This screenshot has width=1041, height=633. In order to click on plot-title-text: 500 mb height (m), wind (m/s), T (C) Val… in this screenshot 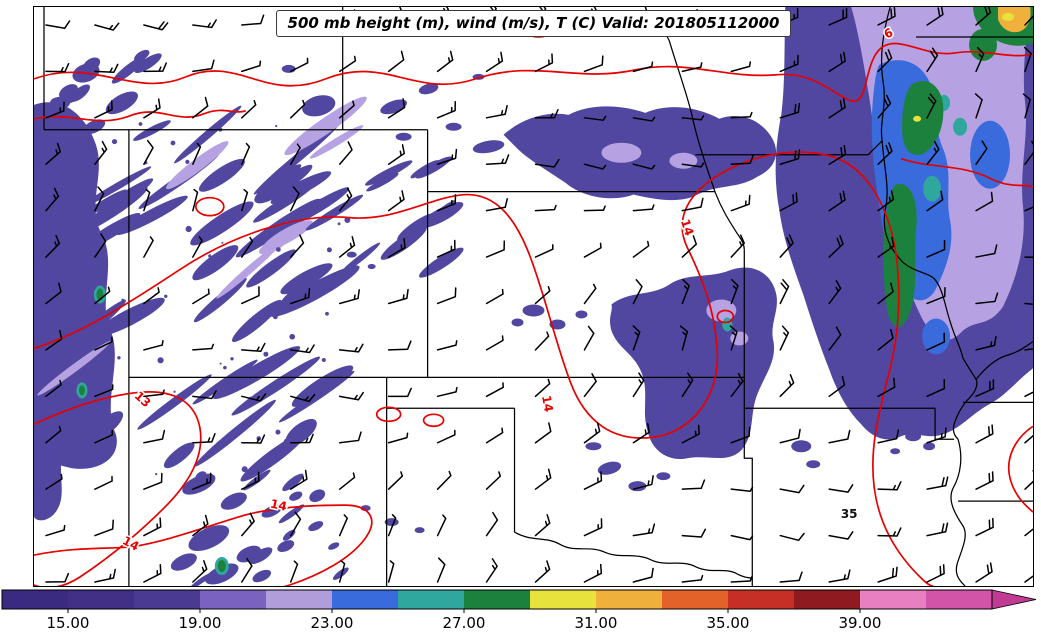, I will do `click(533, 23)`.